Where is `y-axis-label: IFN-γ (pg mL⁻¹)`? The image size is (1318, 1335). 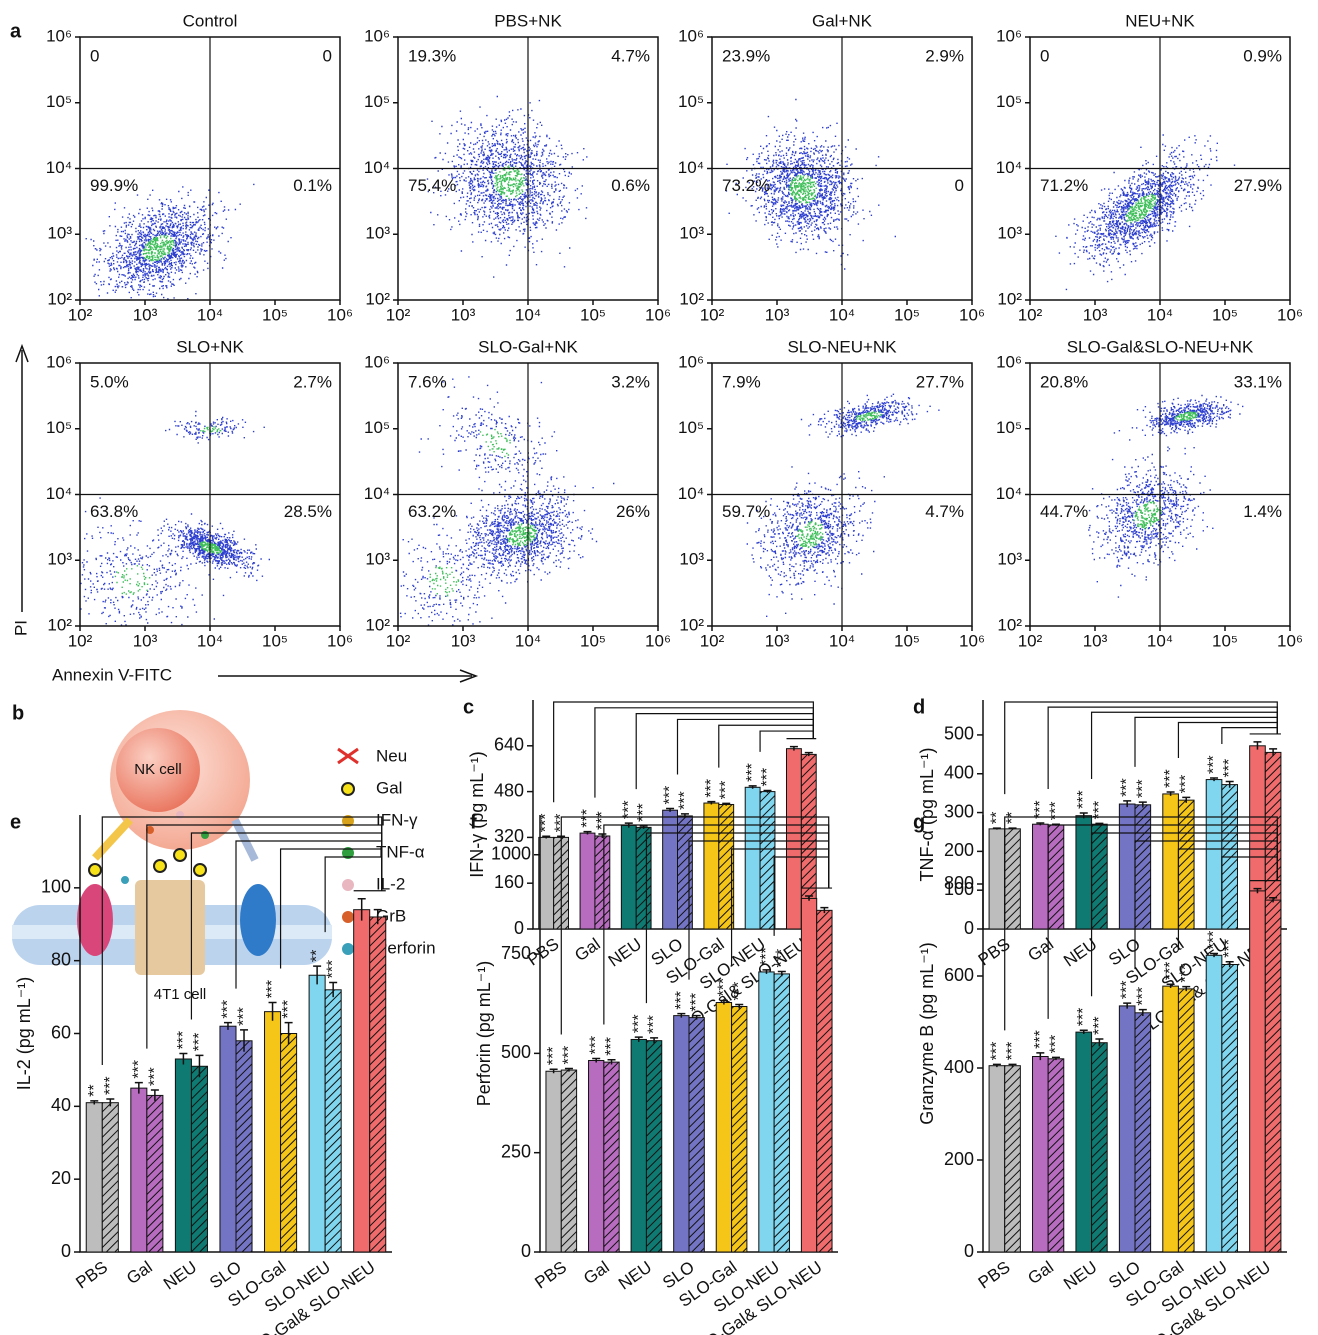
y-axis-label: IFN-γ (pg mL⁻¹) is located at coordinates (477, 814).